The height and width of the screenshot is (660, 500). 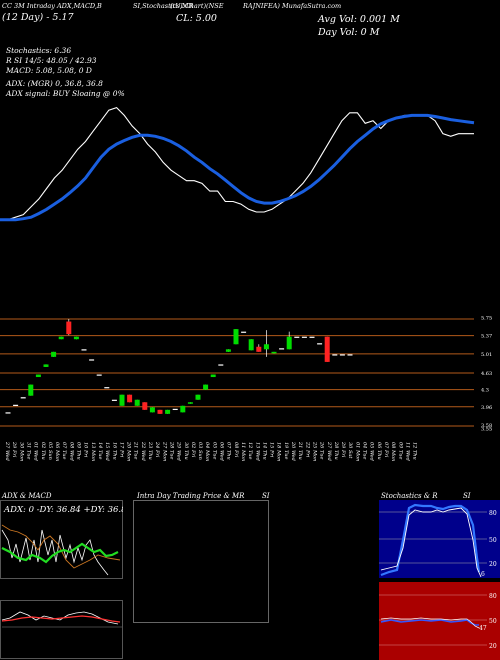 What do you see at coordinates (486, 374) in the screenshot?
I see `price-tick-label: 4.63` at bounding box center [486, 374].